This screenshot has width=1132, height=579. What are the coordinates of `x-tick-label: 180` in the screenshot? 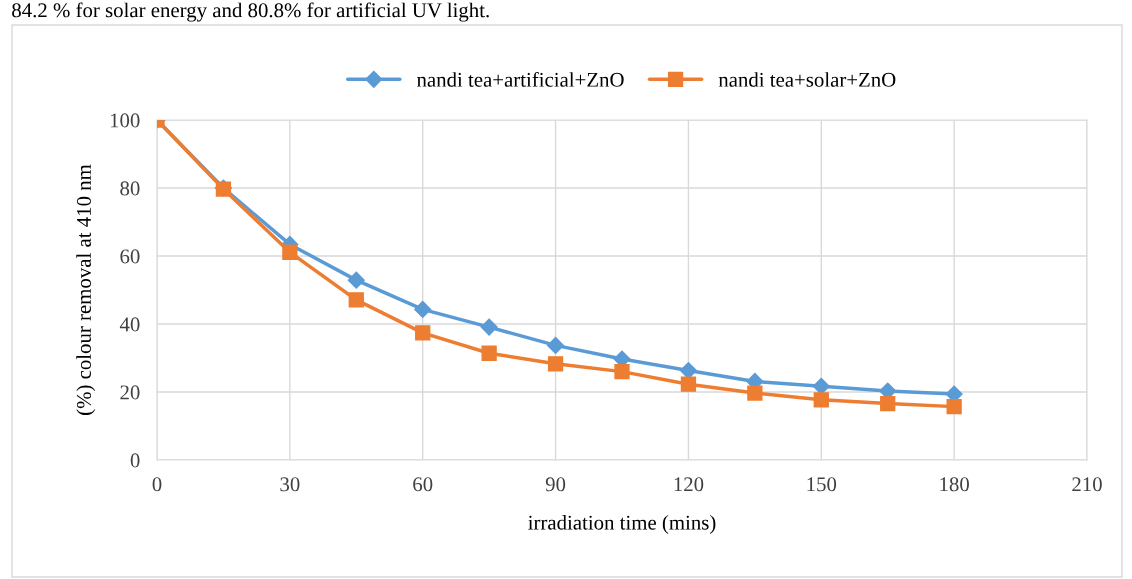 It's located at (954, 484).